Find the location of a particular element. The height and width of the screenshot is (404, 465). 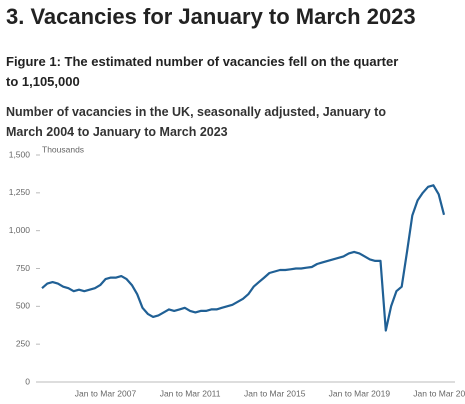

y-tick-label: 1,000 is located at coordinates (20, 230).